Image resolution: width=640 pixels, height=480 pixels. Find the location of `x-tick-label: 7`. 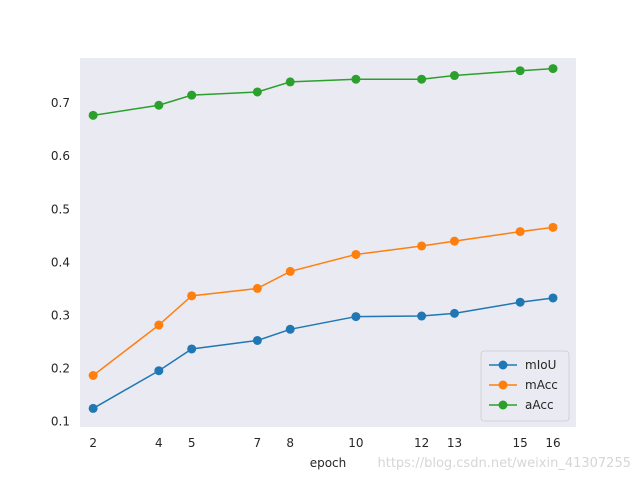

x-tick-label: 7 is located at coordinates (258, 443).